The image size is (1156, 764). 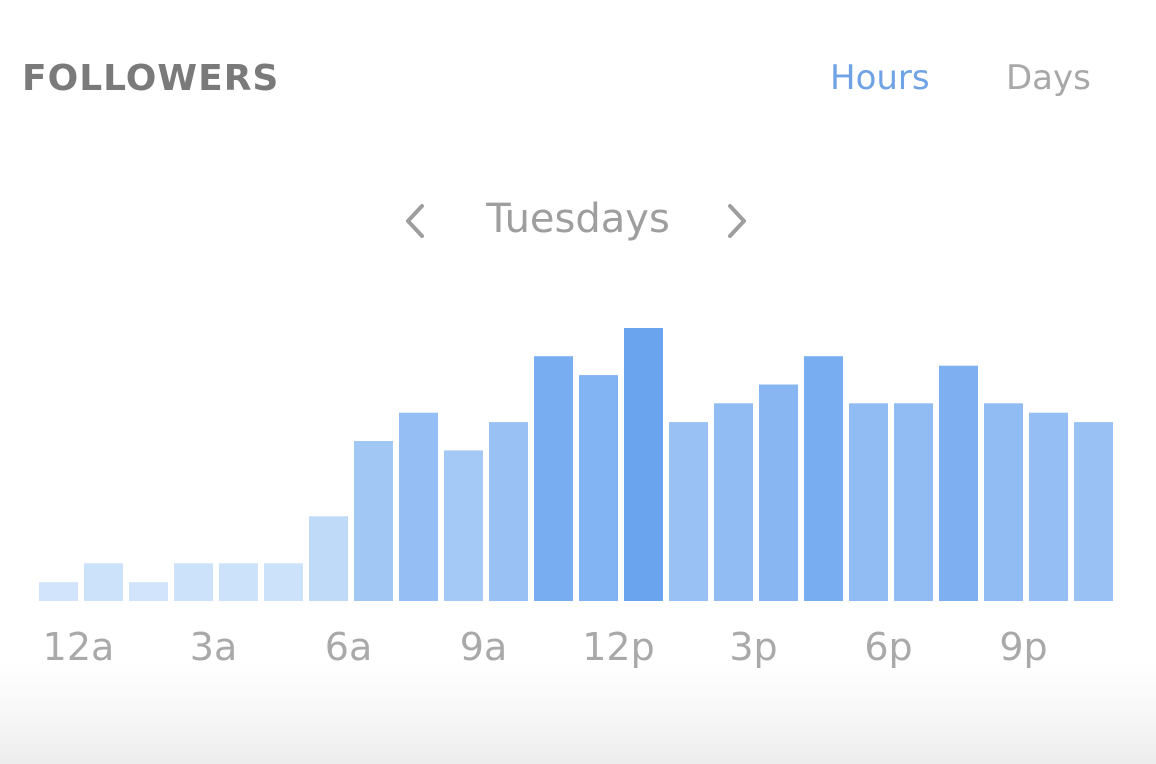 I want to click on bar-12a, so click(x=58, y=591).